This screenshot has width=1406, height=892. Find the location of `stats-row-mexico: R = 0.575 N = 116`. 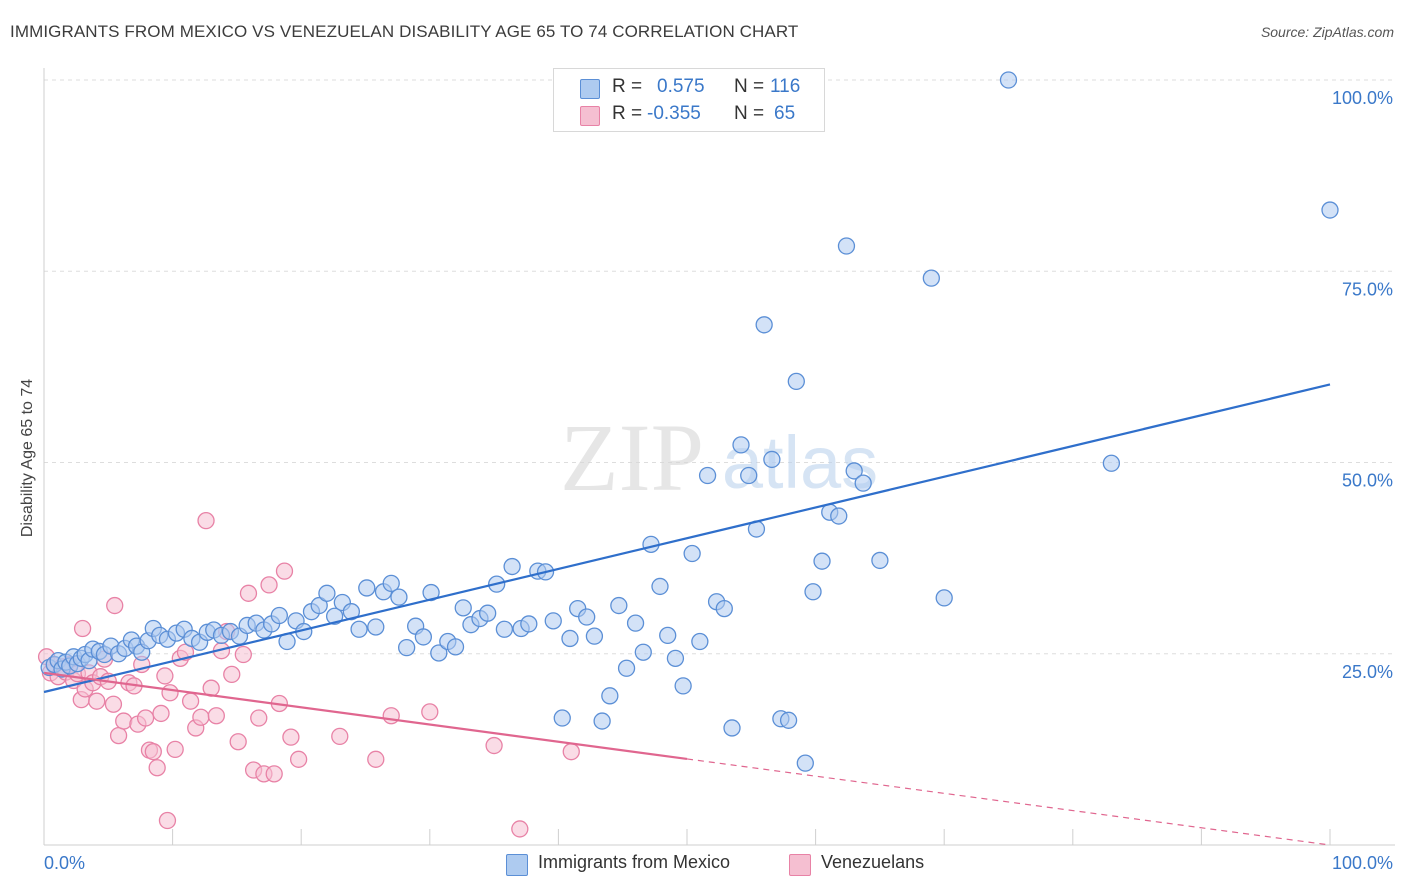

stats-row-mexico: R = 0.575 N = 116 is located at coordinates (689, 88).